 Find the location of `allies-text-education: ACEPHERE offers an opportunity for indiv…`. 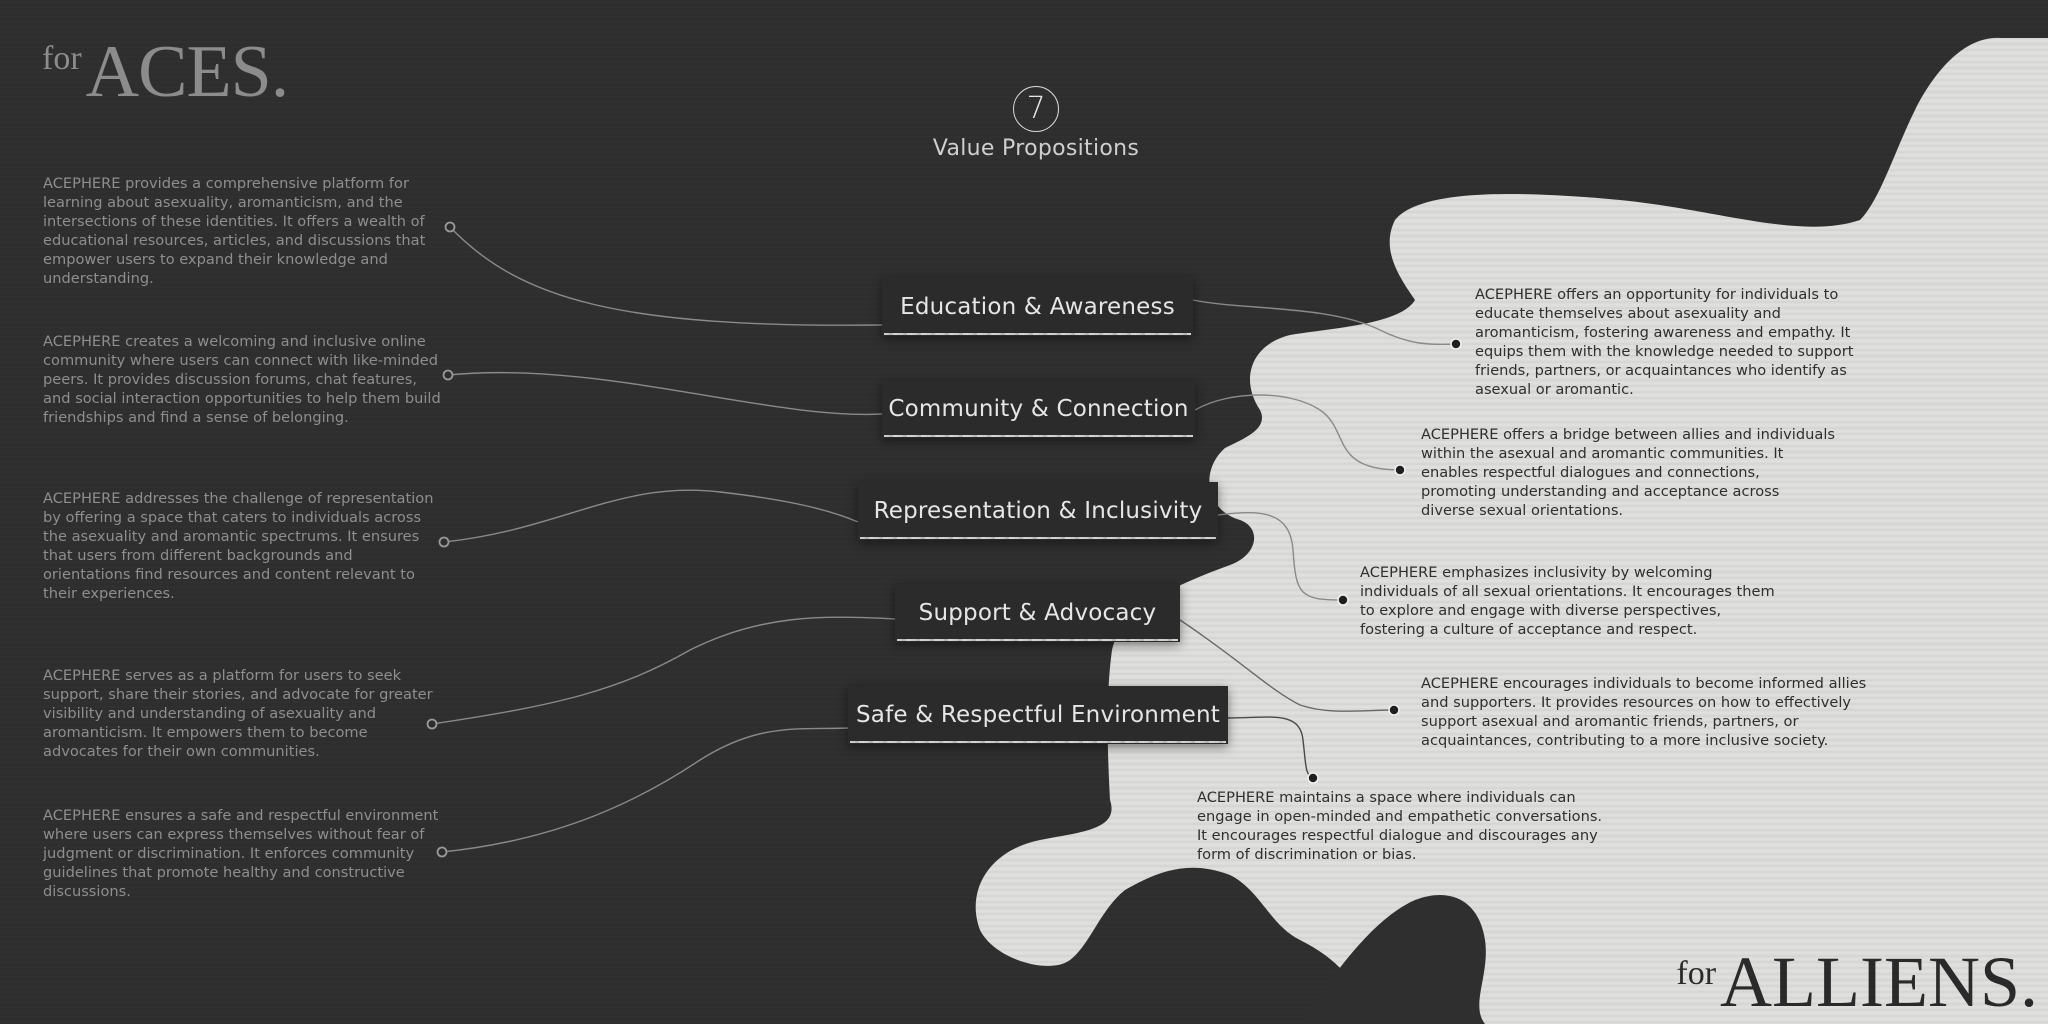

allies-text-education: ACEPHERE offers an opportunity for indiv… is located at coordinates (1672, 342).